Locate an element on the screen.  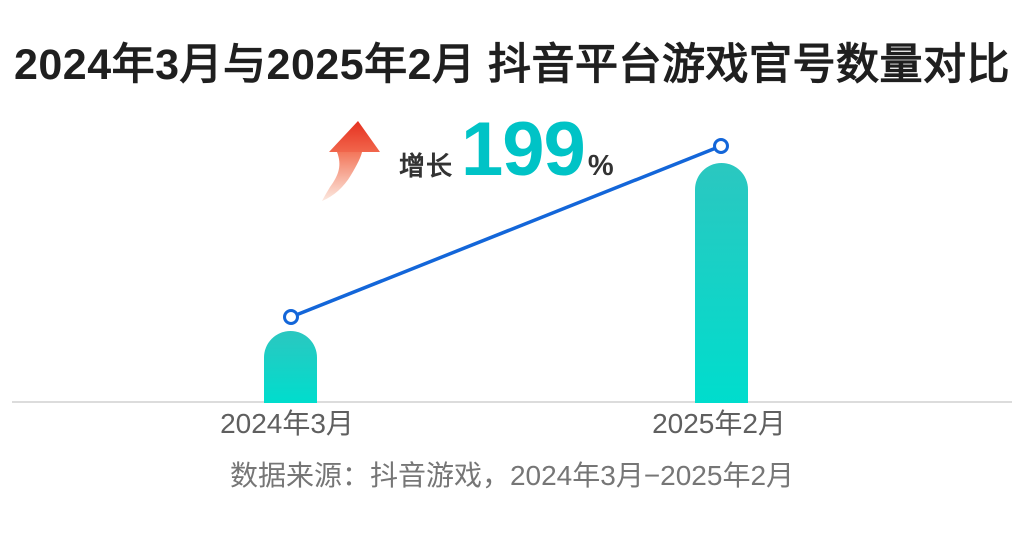
x-axis-line is located at coordinates (512, 402).